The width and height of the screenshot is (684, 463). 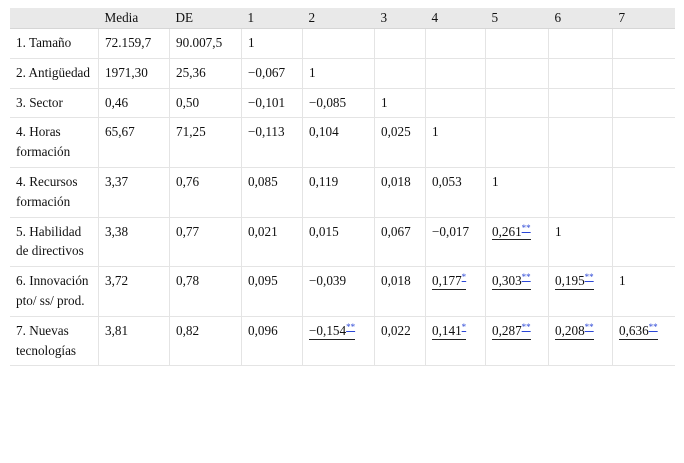 What do you see at coordinates (511, 281) in the screenshot?
I see `significant-value: 0,303**` at bounding box center [511, 281].